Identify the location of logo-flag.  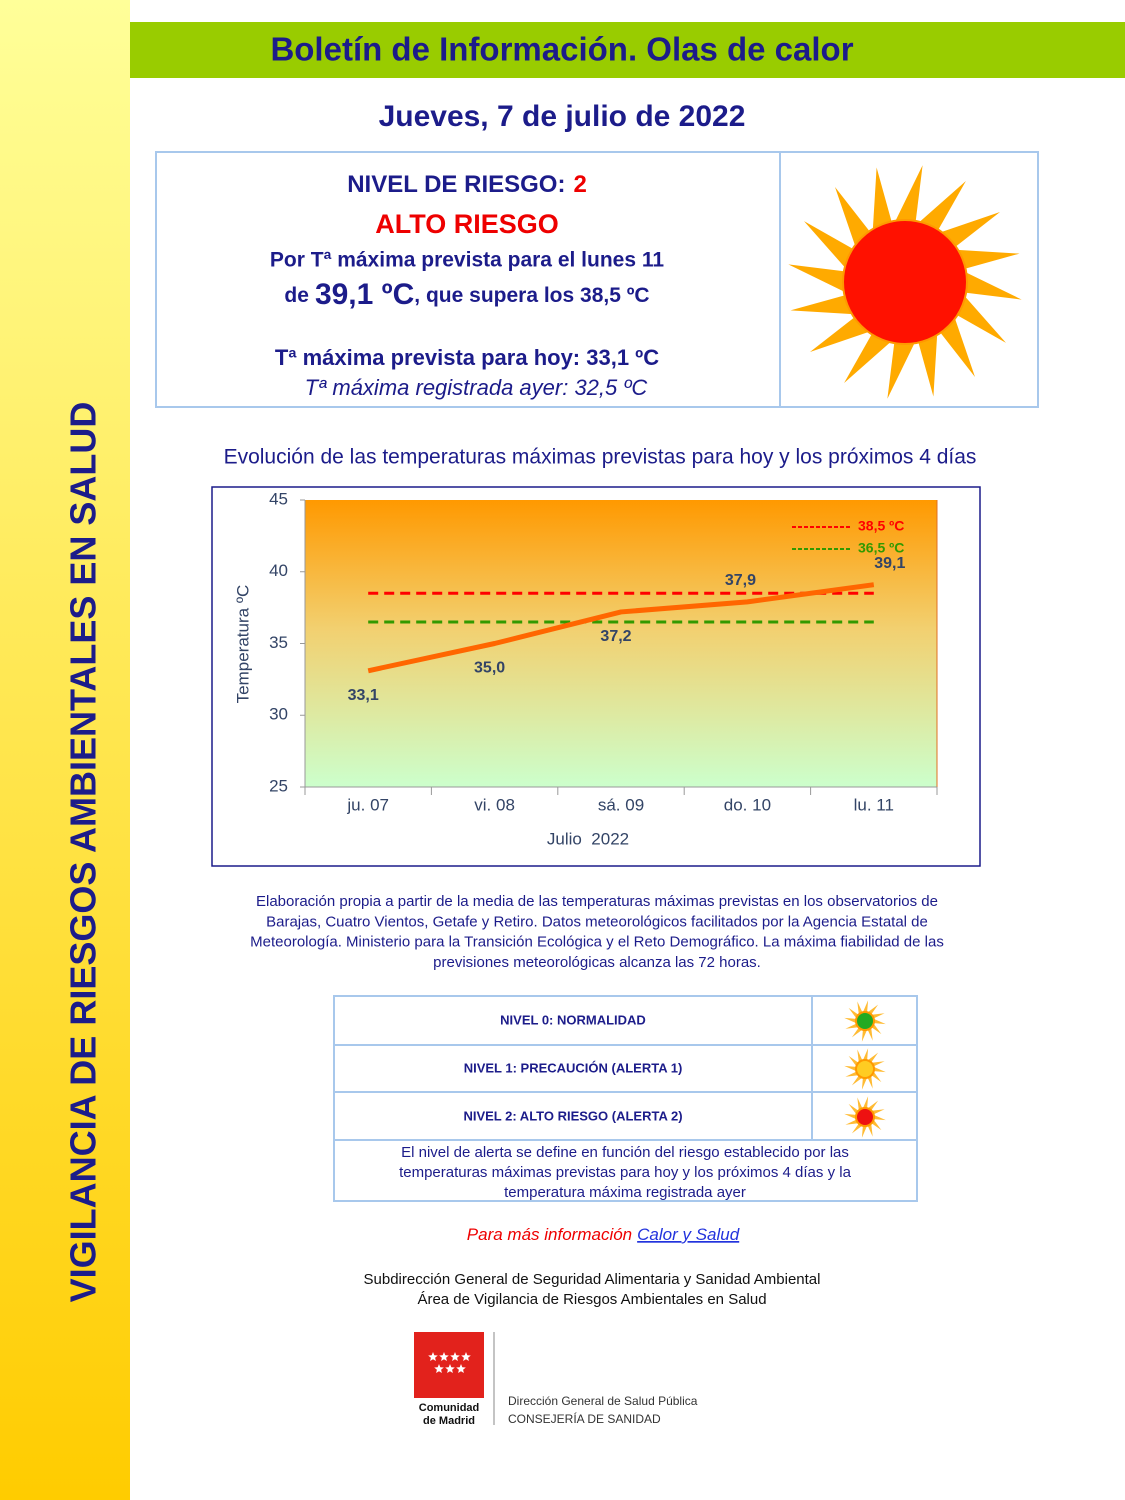
(449, 1365).